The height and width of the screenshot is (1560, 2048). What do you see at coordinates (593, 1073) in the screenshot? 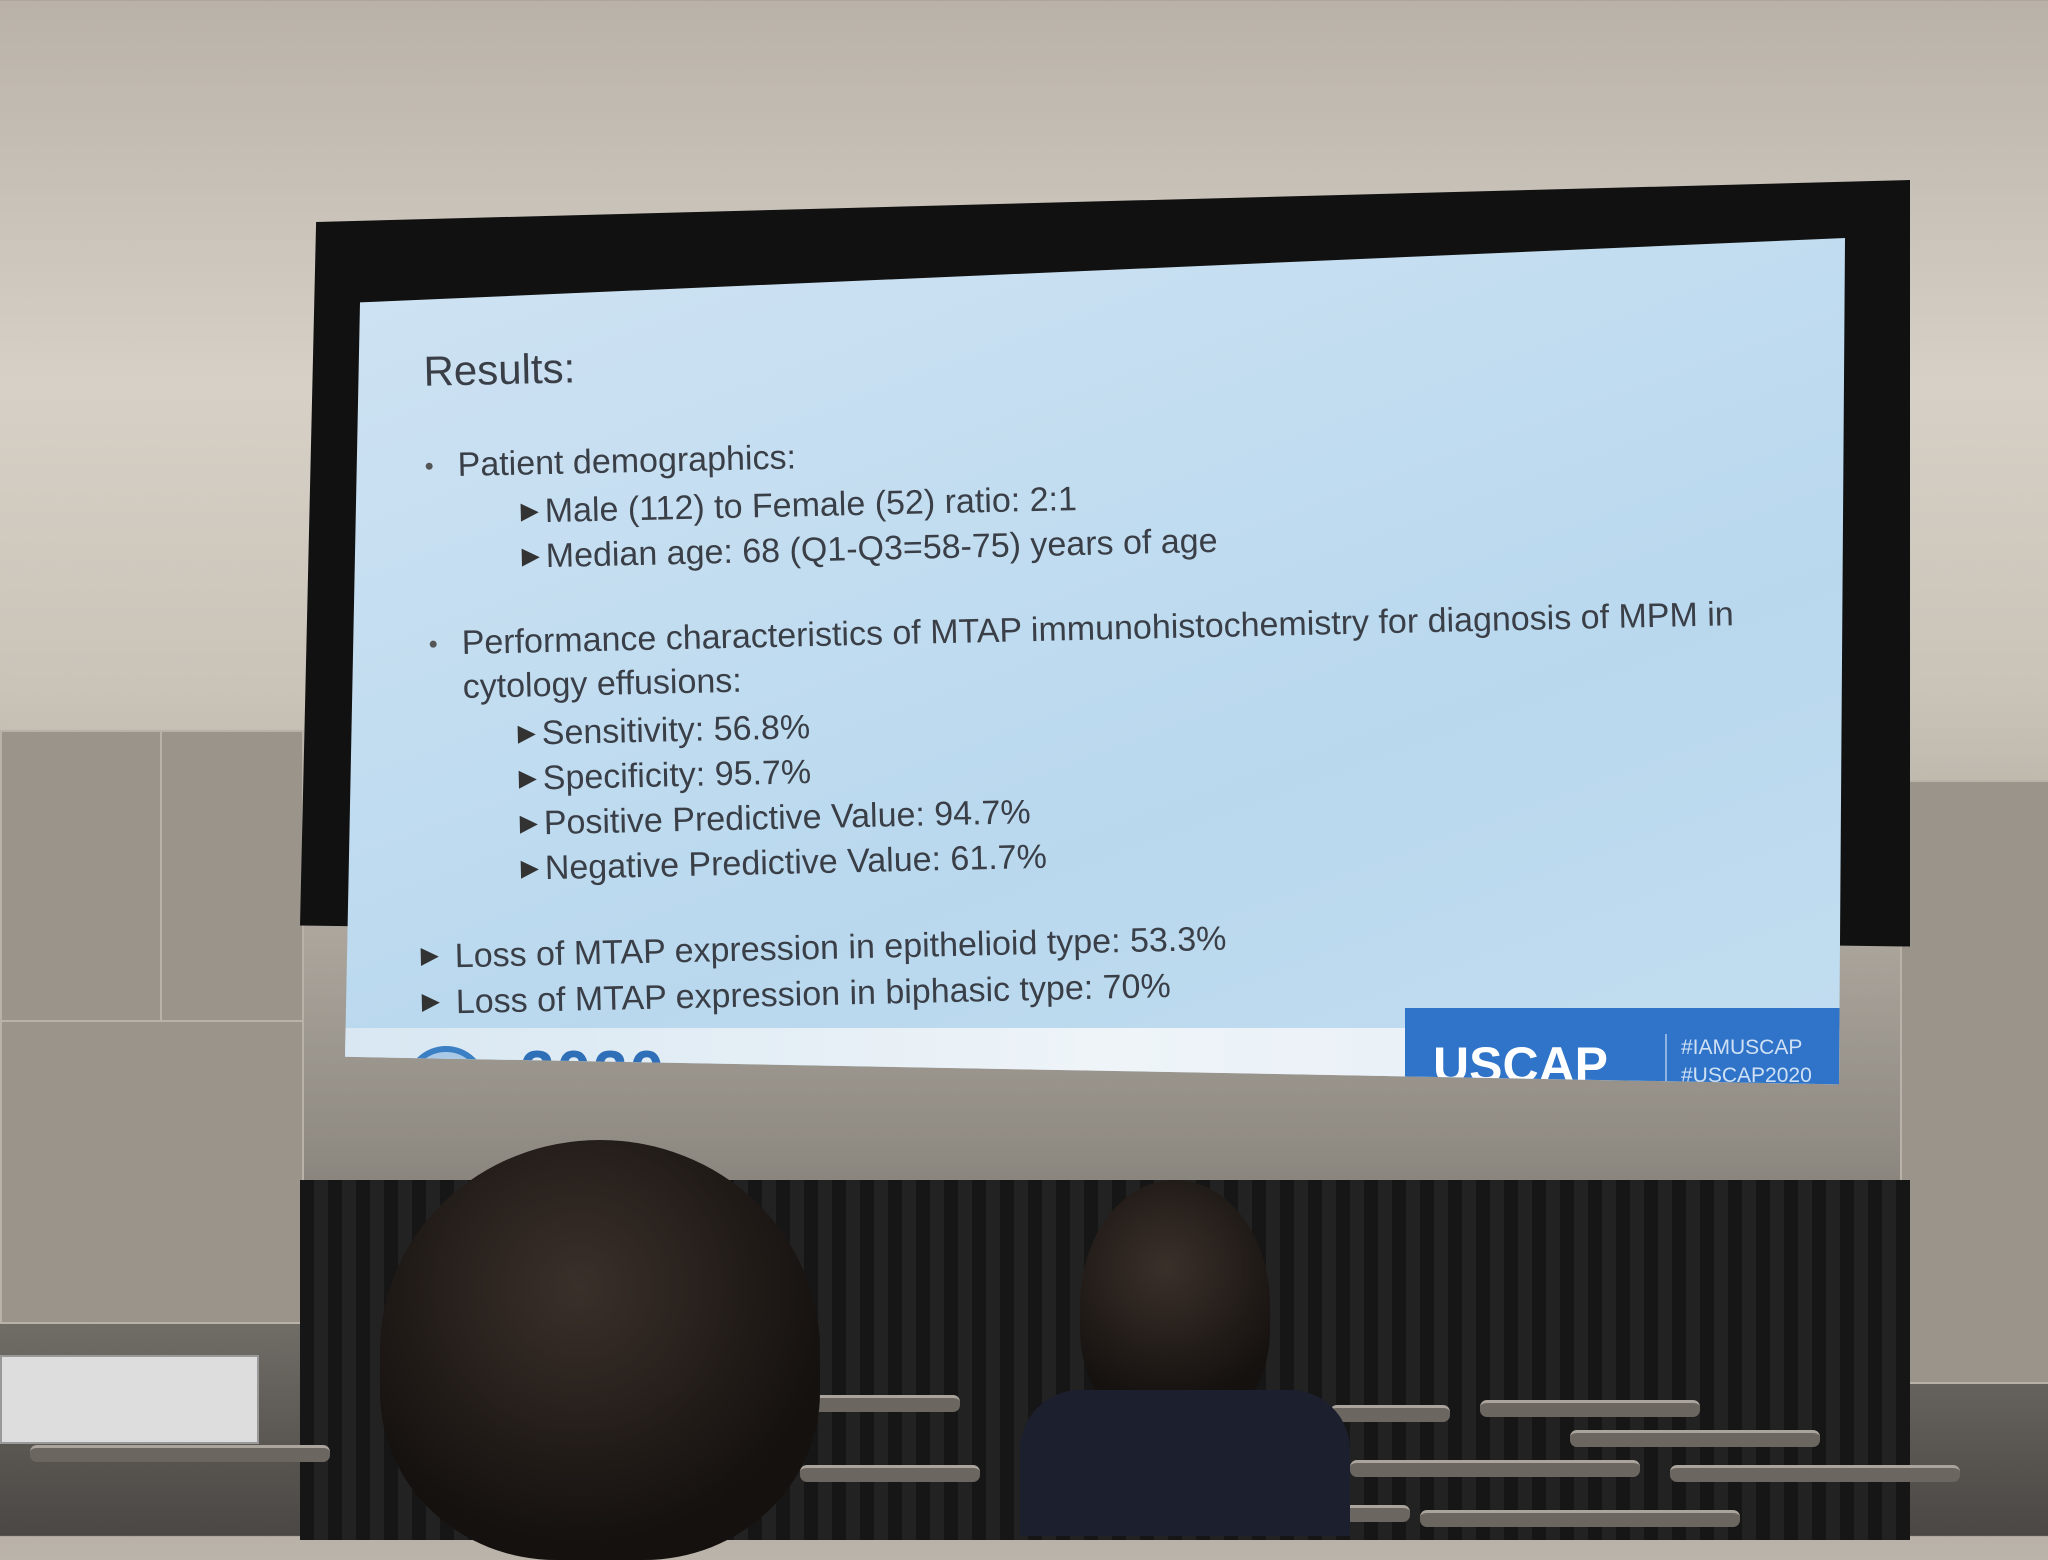
I see `logo-year: 2020` at bounding box center [593, 1073].